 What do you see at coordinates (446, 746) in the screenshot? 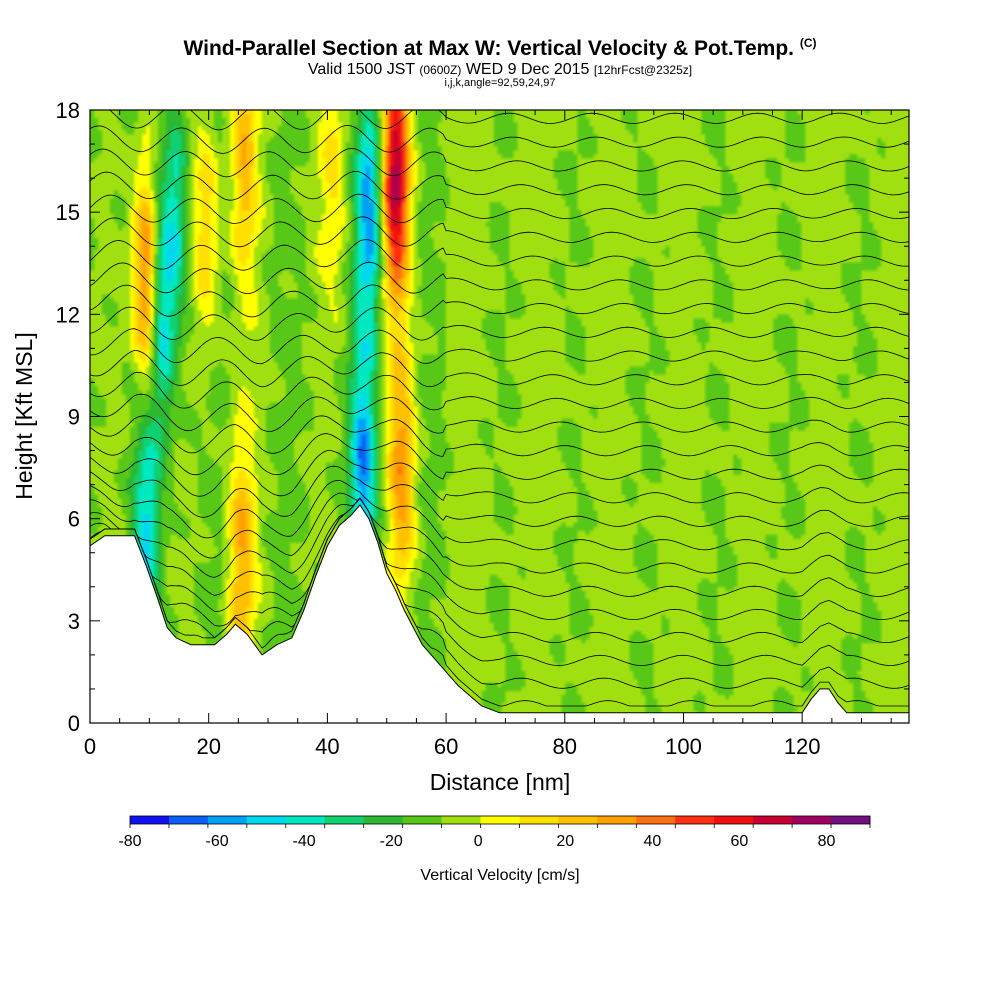
I see `x-tick-label: 60` at bounding box center [446, 746].